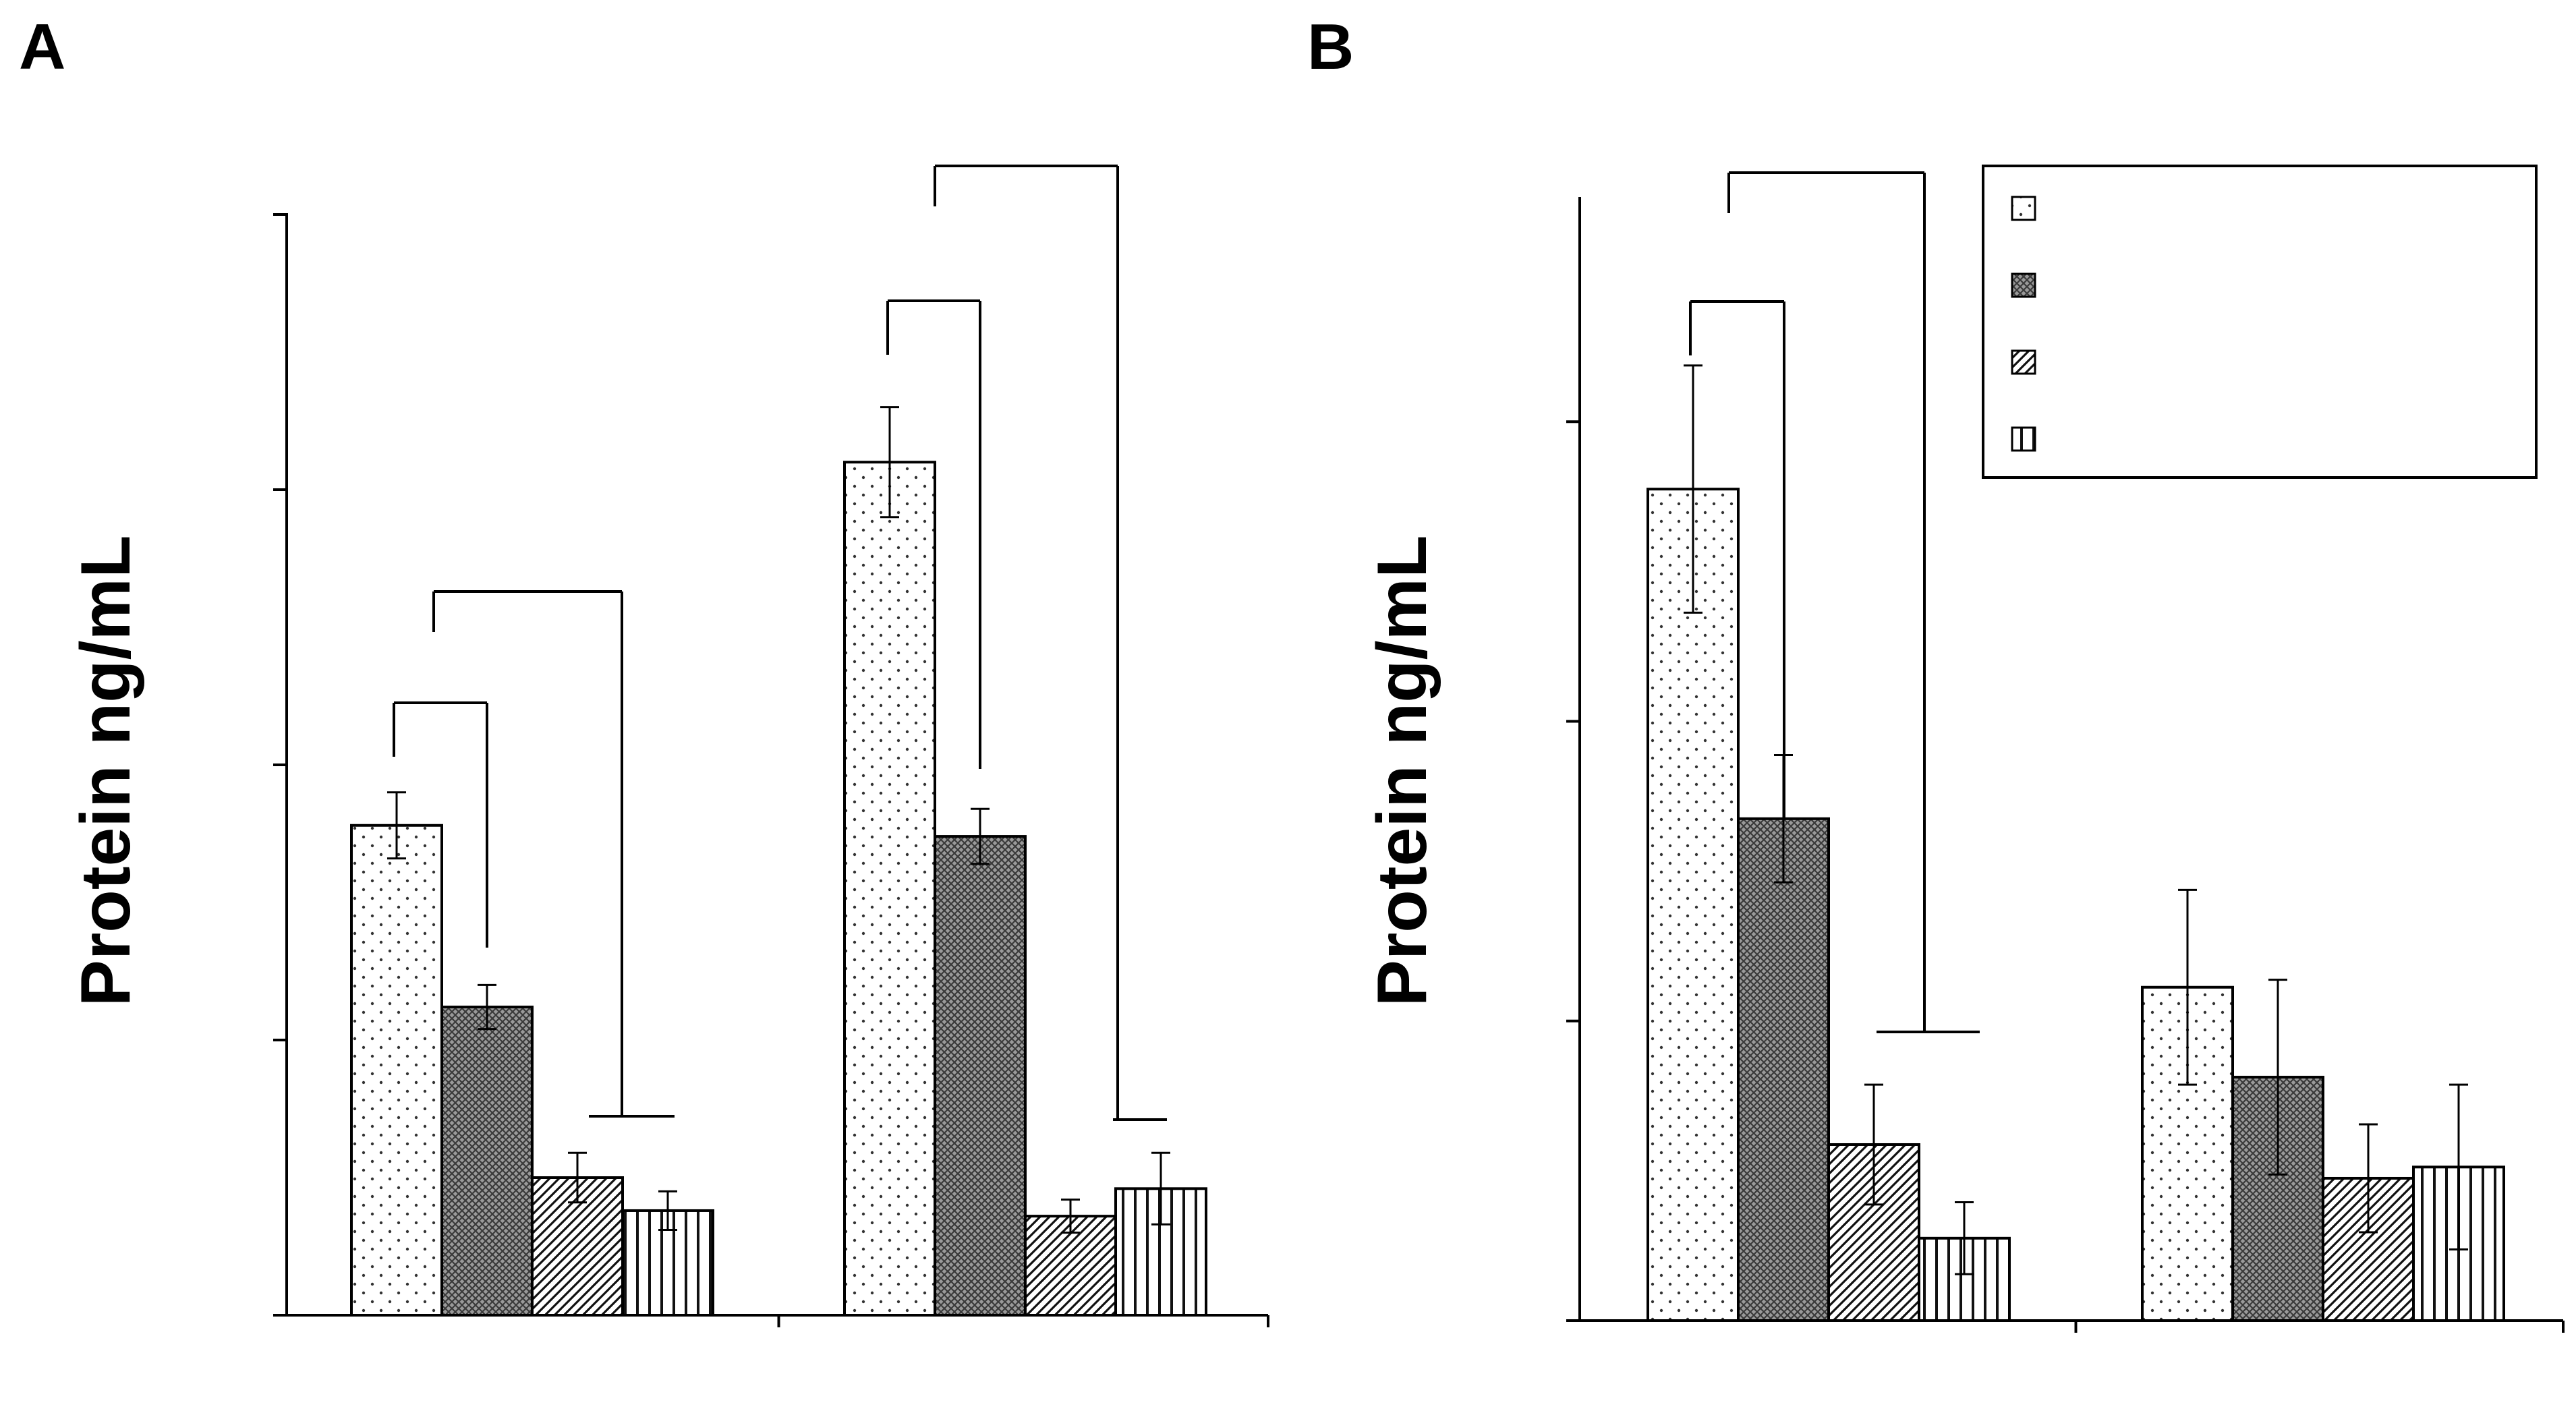 The image size is (2576, 1413). What do you see at coordinates (106, 770) in the screenshot?
I see `panel-a-y-axis-title: Protein ng/mL` at bounding box center [106, 770].